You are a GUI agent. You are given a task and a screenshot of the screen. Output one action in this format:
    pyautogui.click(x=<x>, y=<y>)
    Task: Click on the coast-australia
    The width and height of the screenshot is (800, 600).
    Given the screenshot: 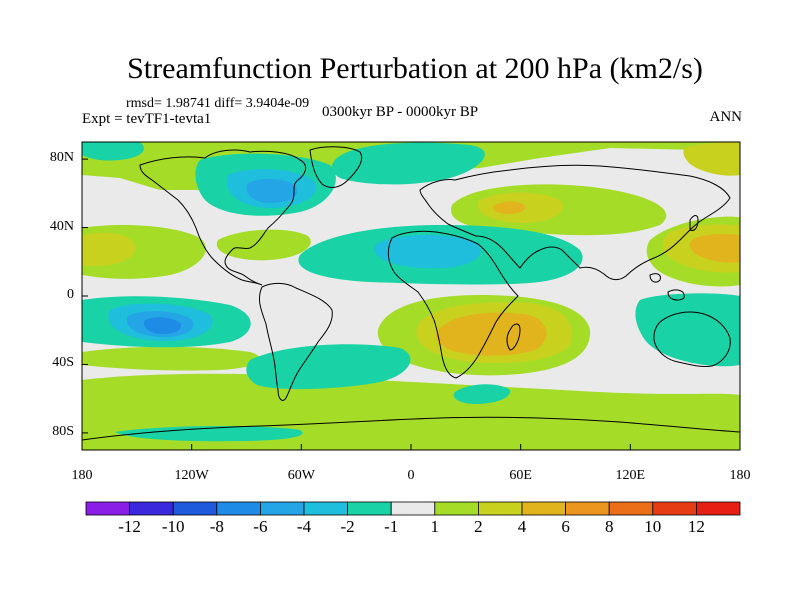 What is the action you would take?
    pyautogui.click(x=692, y=339)
    